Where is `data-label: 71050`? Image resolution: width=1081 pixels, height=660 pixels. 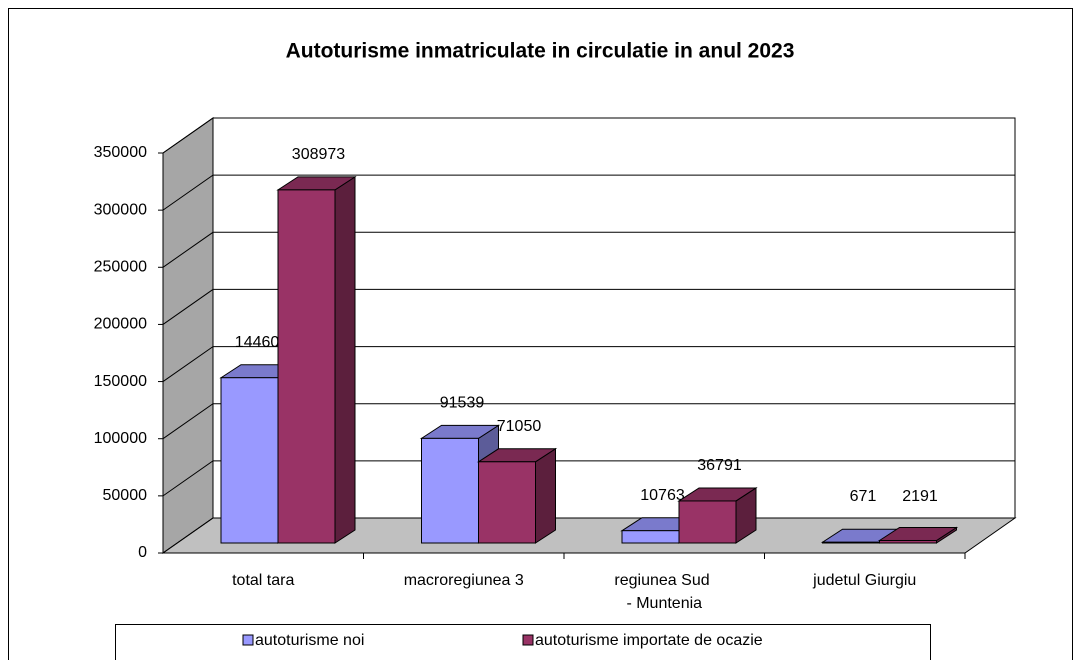
data-label: 71050 is located at coordinates (519, 426).